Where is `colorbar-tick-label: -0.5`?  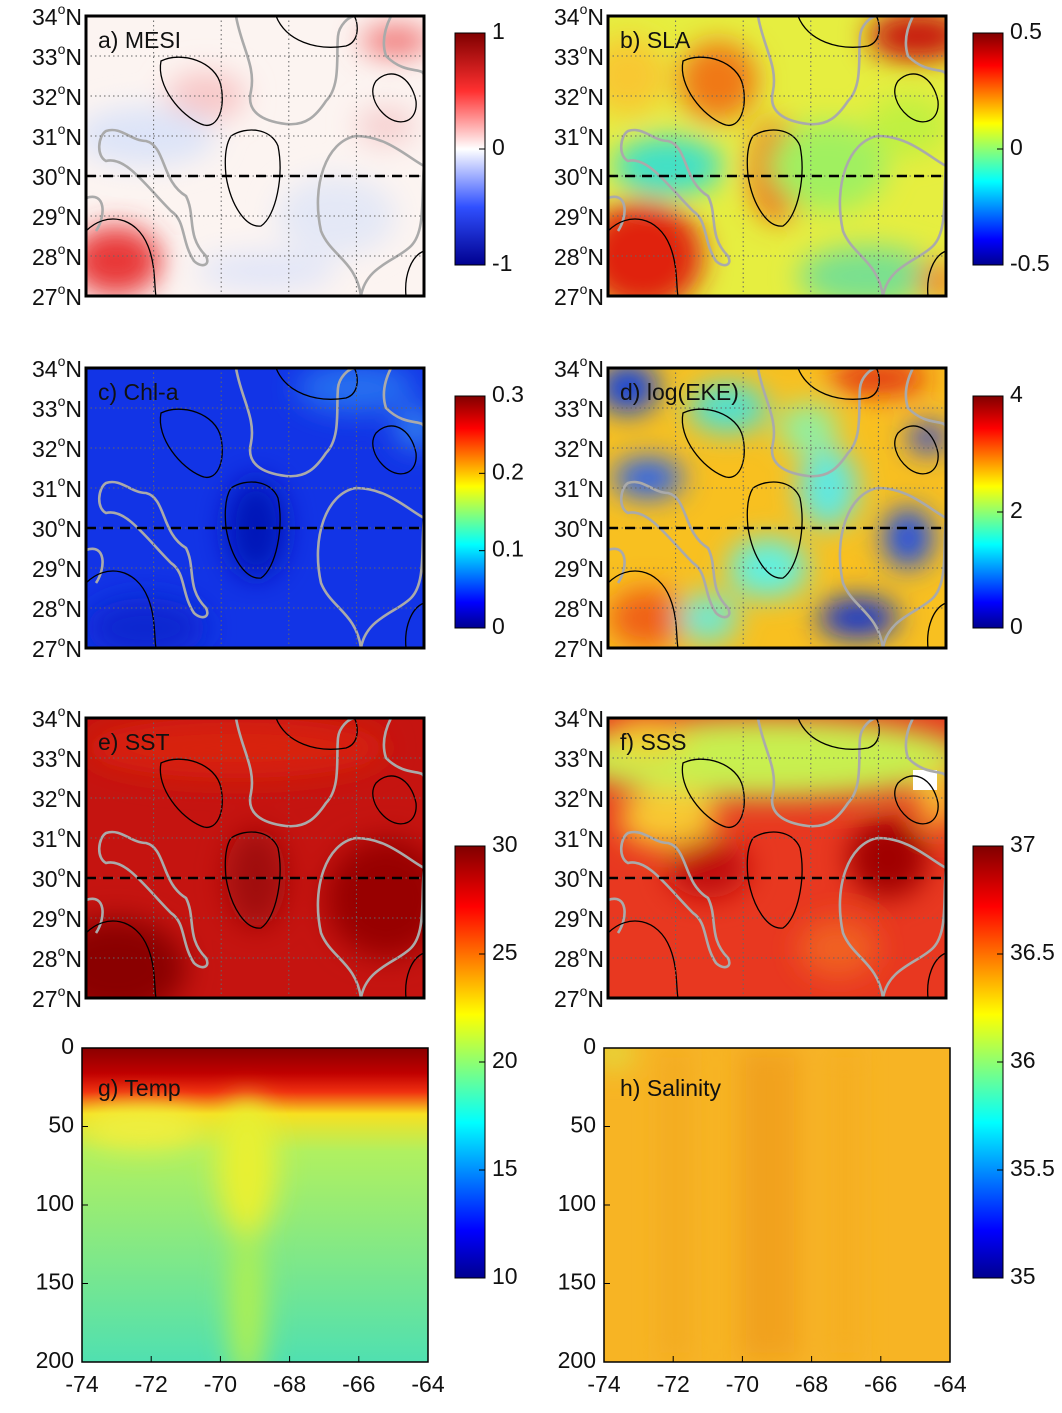 colorbar-tick-label: -0.5 is located at coordinates (1030, 263).